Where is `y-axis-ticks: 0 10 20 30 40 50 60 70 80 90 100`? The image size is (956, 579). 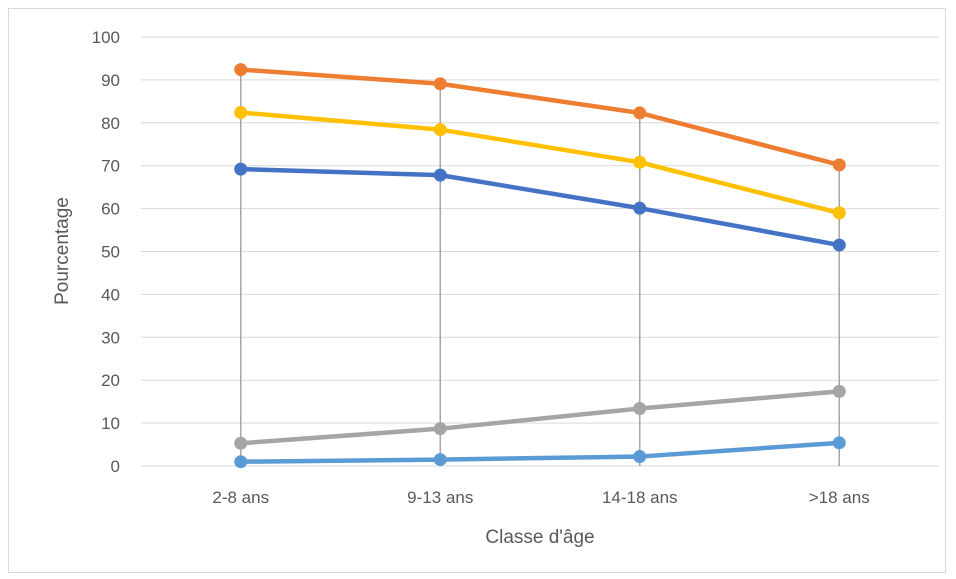
y-axis-ticks: 0 10 20 30 40 50 60 70 80 90 100 is located at coordinates (106, 252).